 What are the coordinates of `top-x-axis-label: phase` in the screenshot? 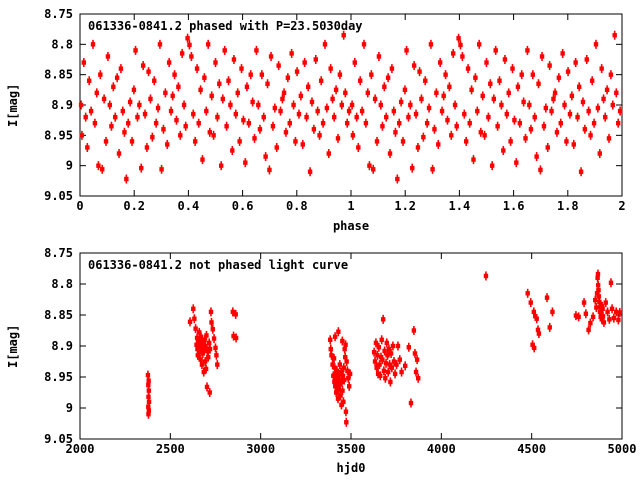 It's located at (351, 226).